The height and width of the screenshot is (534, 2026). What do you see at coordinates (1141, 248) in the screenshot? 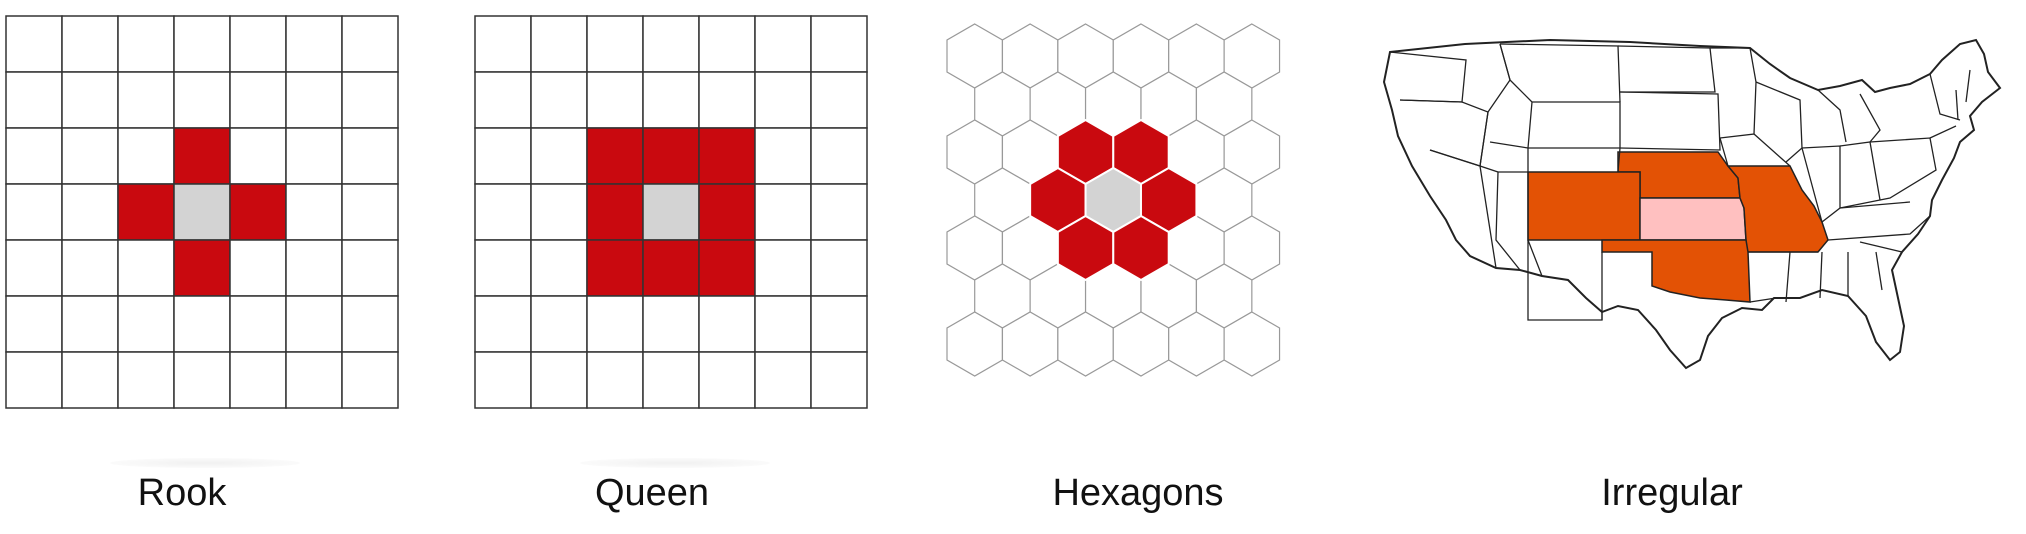
I see `neighbor-hex` at bounding box center [1141, 248].